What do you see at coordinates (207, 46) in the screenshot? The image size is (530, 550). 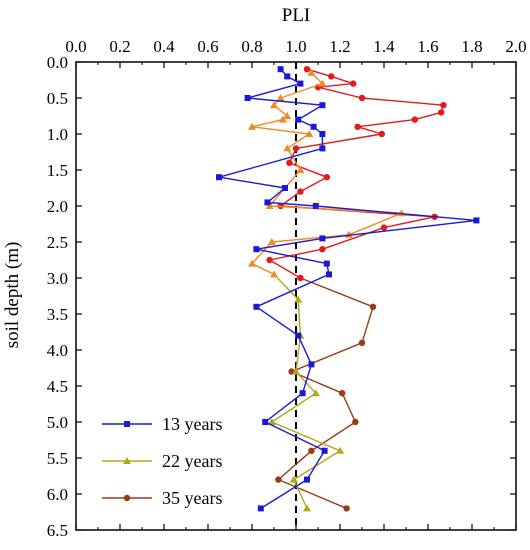 I see `x-tick-label: 0.6` at bounding box center [207, 46].